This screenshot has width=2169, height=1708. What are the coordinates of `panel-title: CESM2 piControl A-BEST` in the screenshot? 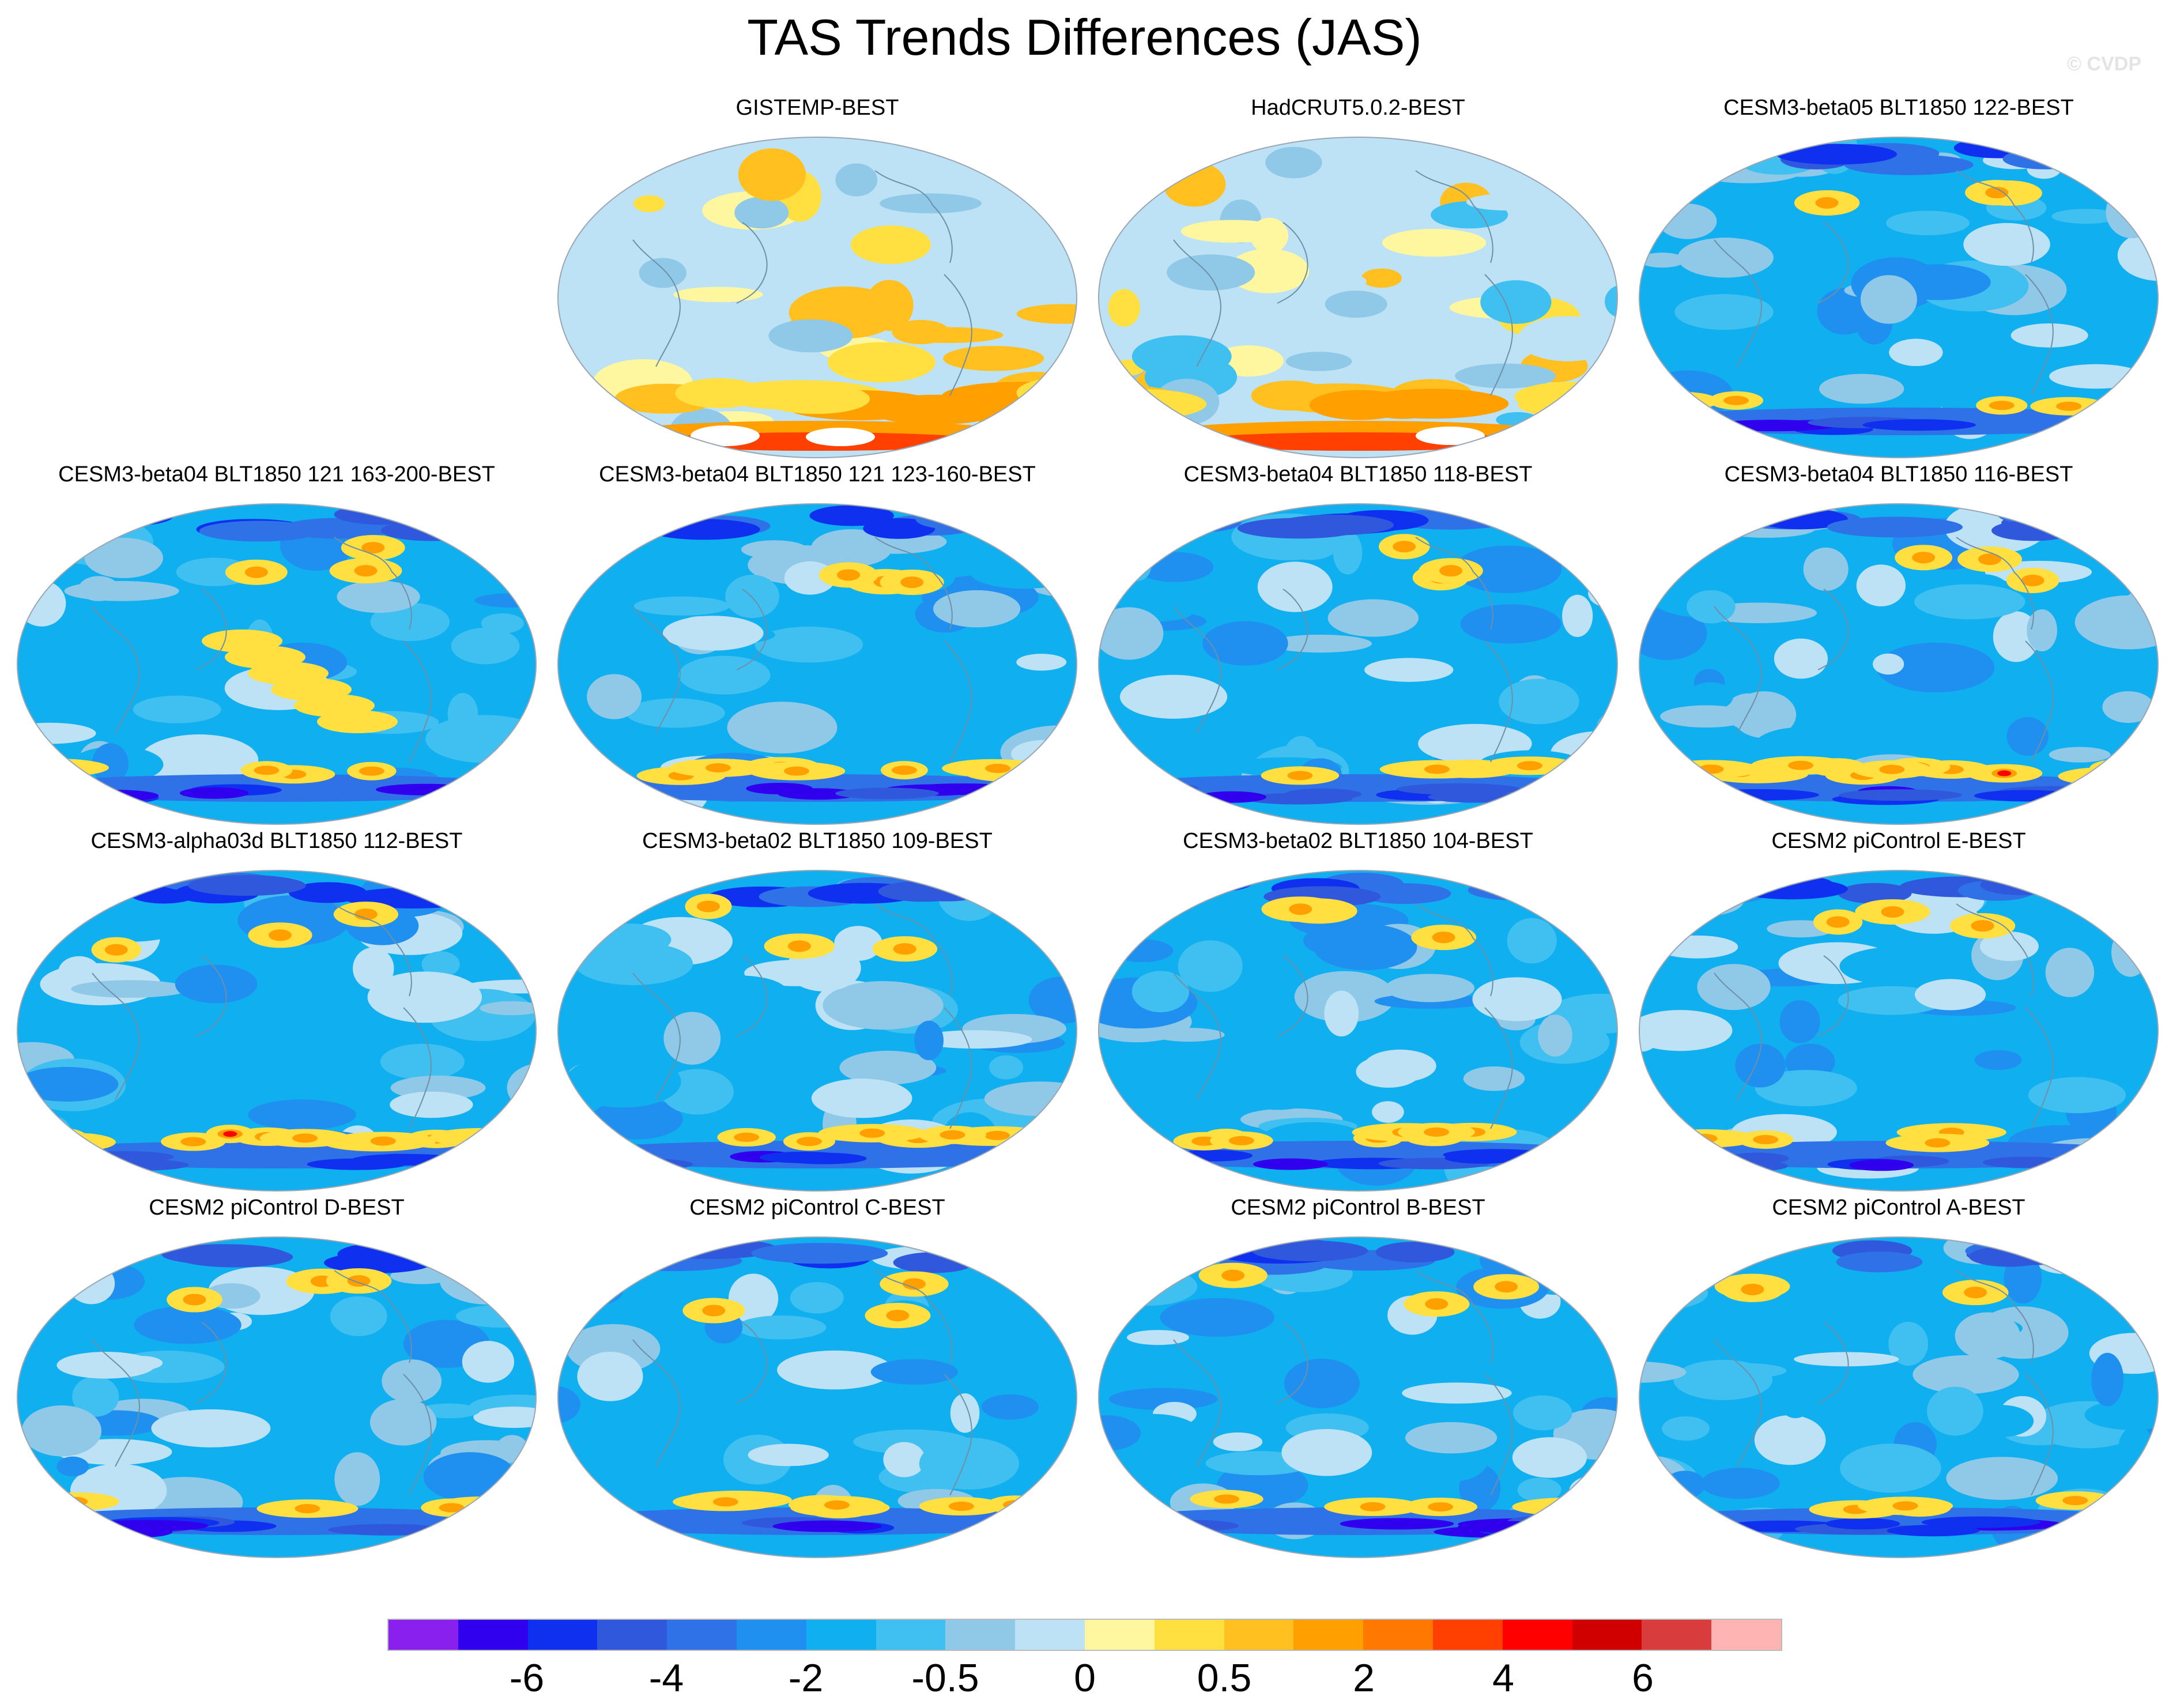 It's located at (1898, 1208).